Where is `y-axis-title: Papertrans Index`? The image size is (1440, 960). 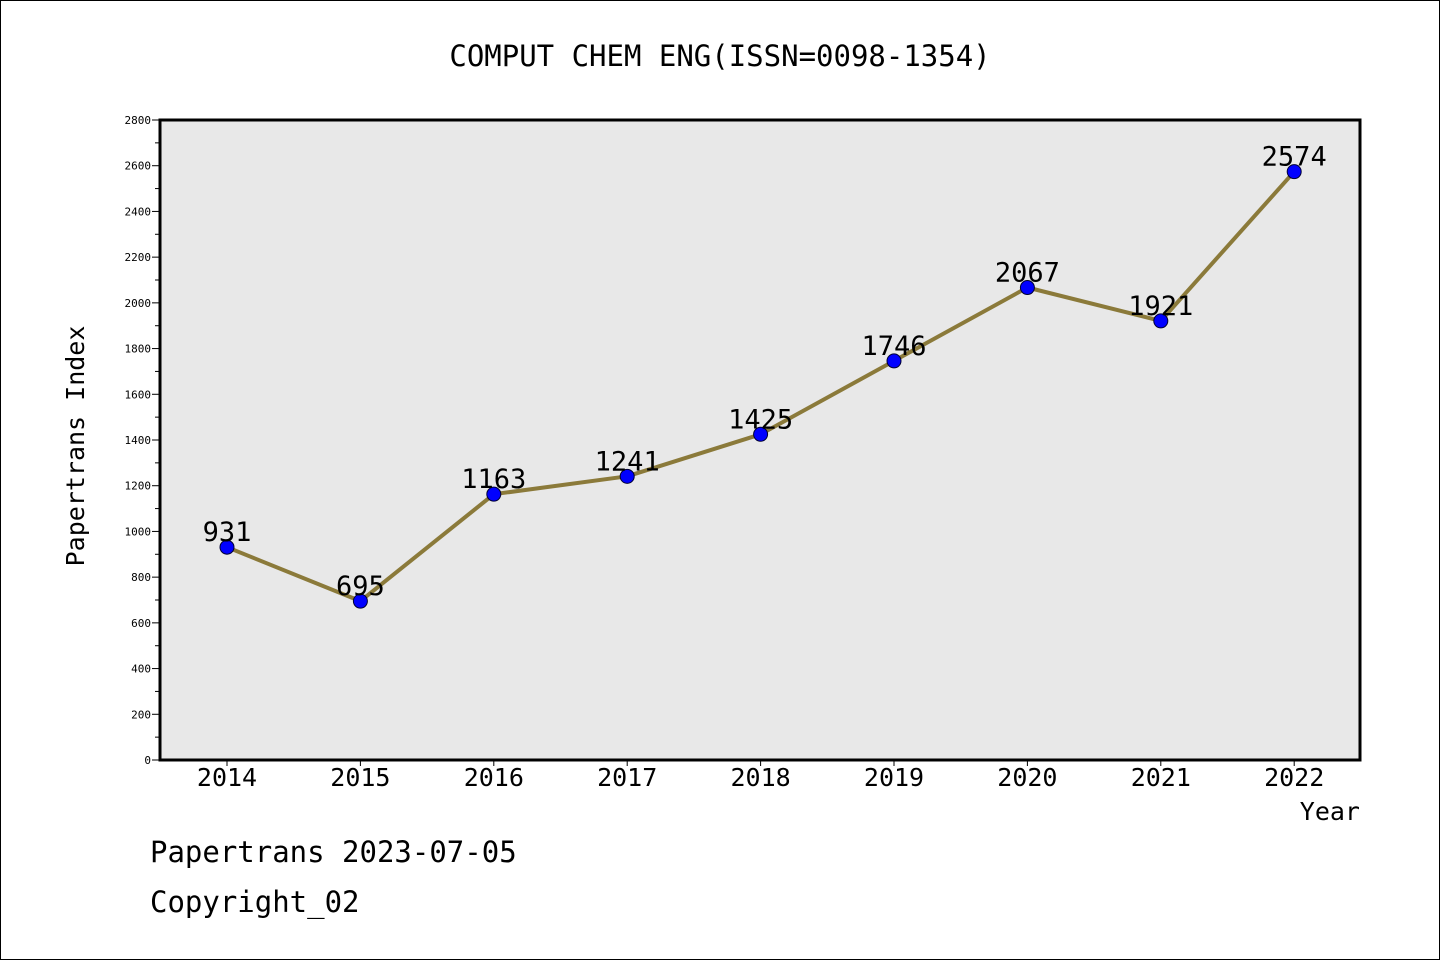 y-axis-title: Papertrans Index is located at coordinates (75, 446).